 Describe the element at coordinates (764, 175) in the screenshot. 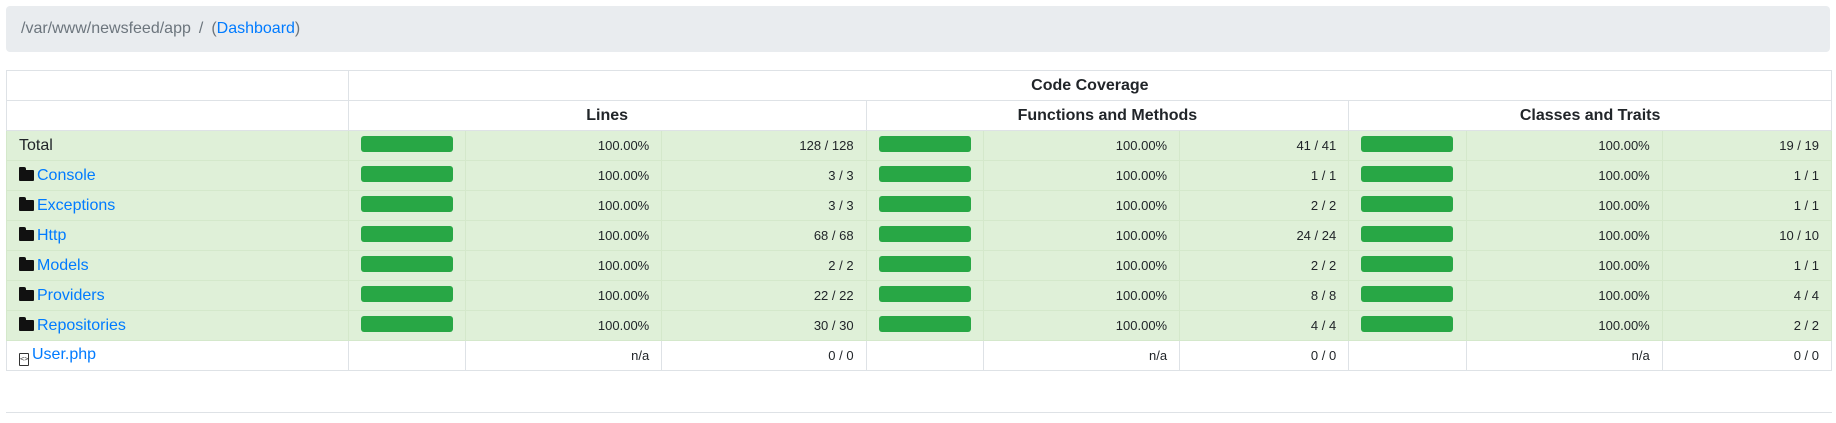

I see `lines-count: 3 / 3` at that location.